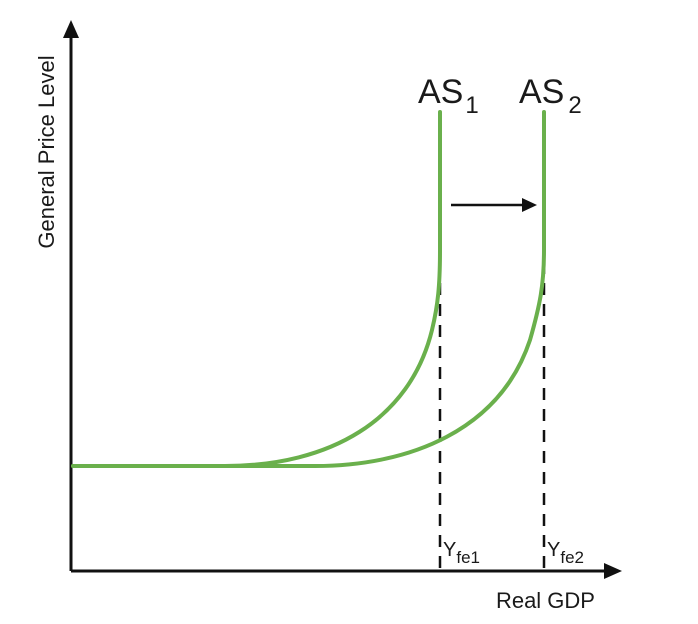 This screenshot has width=698, height=624. Describe the element at coordinates (468, 557) in the screenshot. I see `yfe1-label-subscript: fe1` at that location.